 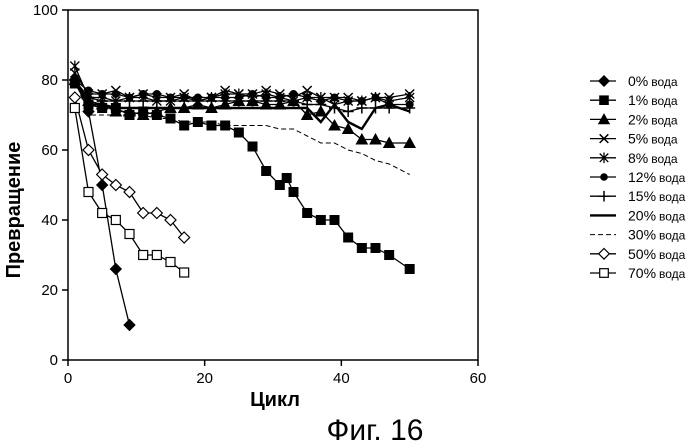 I want to click on legend-label: 2%вода, so click(x=653, y=119).